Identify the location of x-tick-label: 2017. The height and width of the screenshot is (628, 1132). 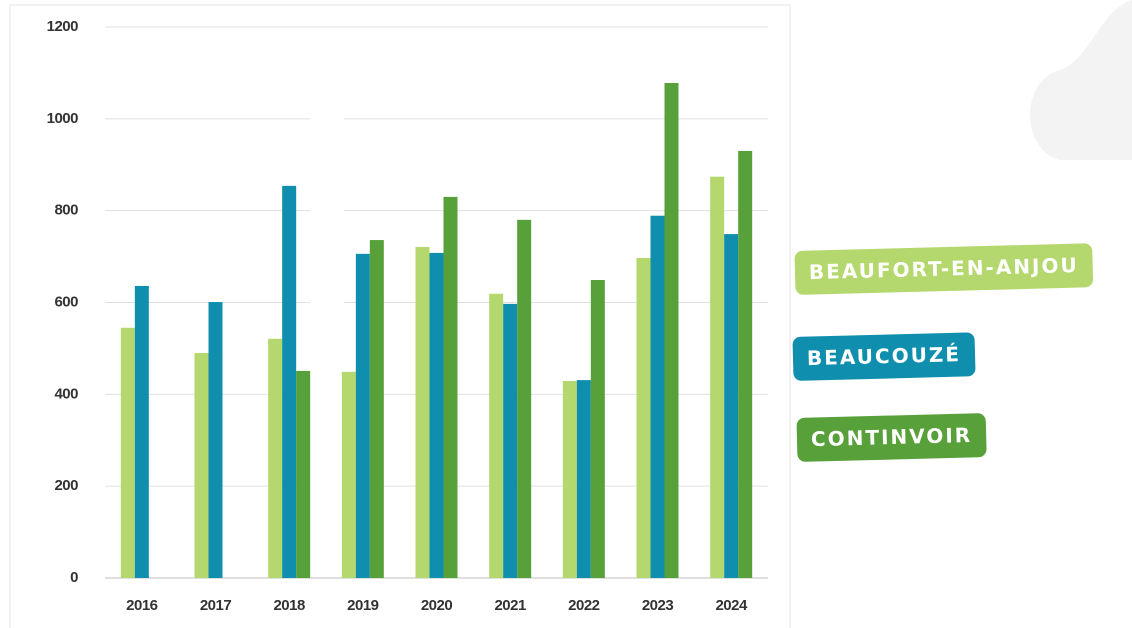
(216, 605).